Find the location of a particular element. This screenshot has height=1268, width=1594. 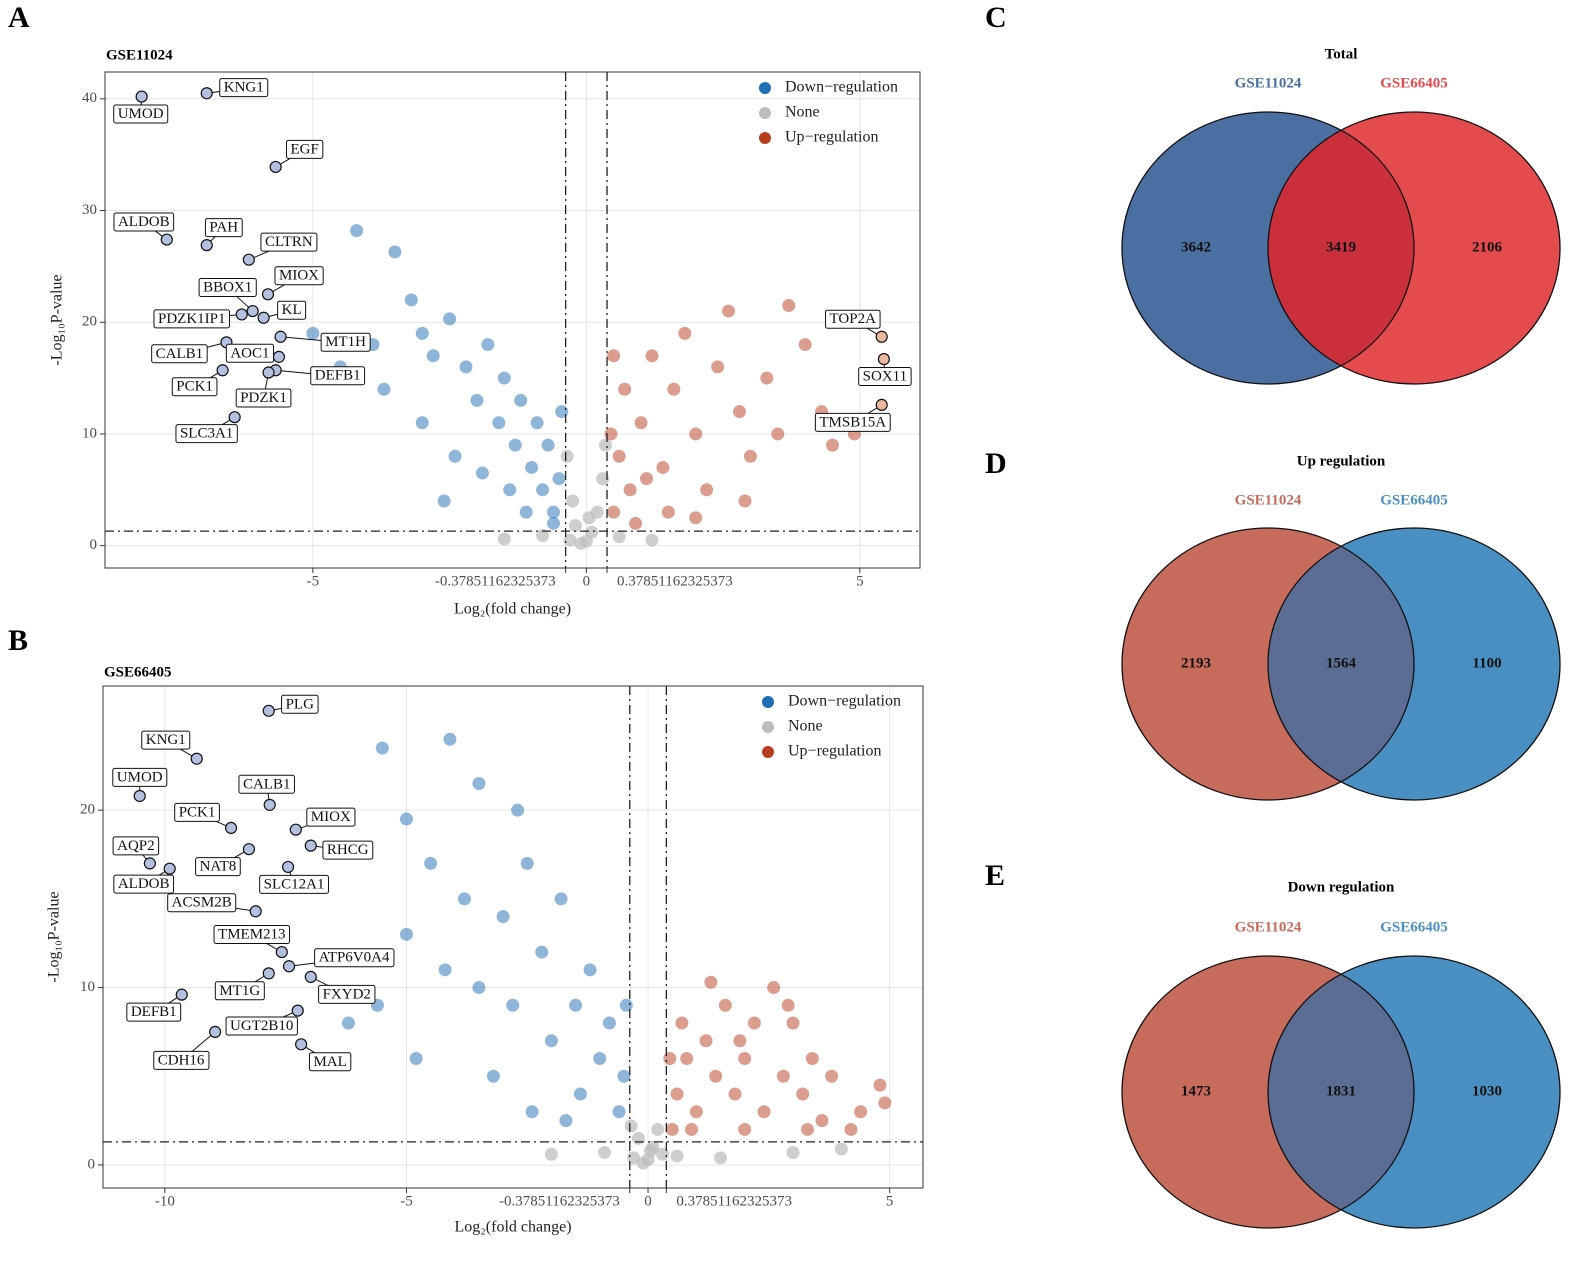

gene-label: PAH is located at coordinates (223, 228).